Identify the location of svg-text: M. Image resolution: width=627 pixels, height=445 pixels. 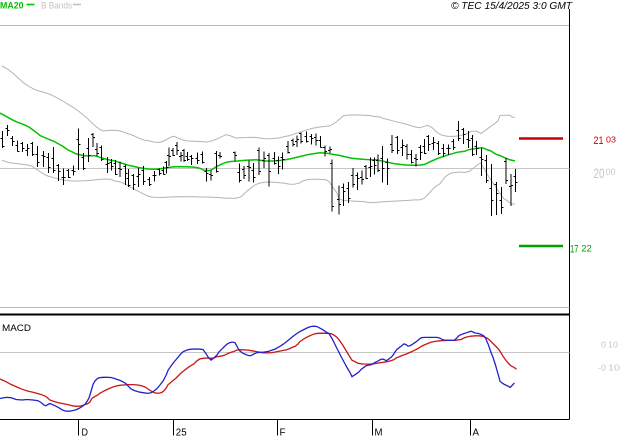
(379, 433).